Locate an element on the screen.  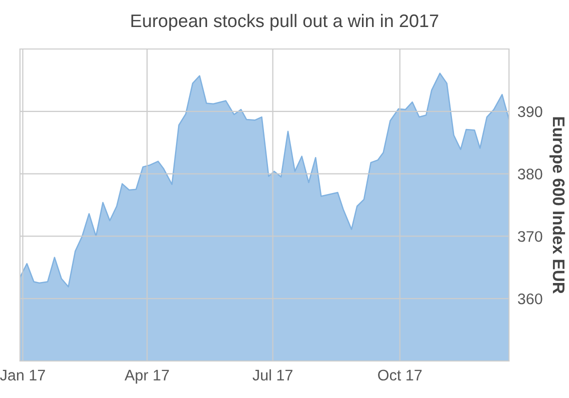
y-tick-label: 390 is located at coordinates (530, 112).